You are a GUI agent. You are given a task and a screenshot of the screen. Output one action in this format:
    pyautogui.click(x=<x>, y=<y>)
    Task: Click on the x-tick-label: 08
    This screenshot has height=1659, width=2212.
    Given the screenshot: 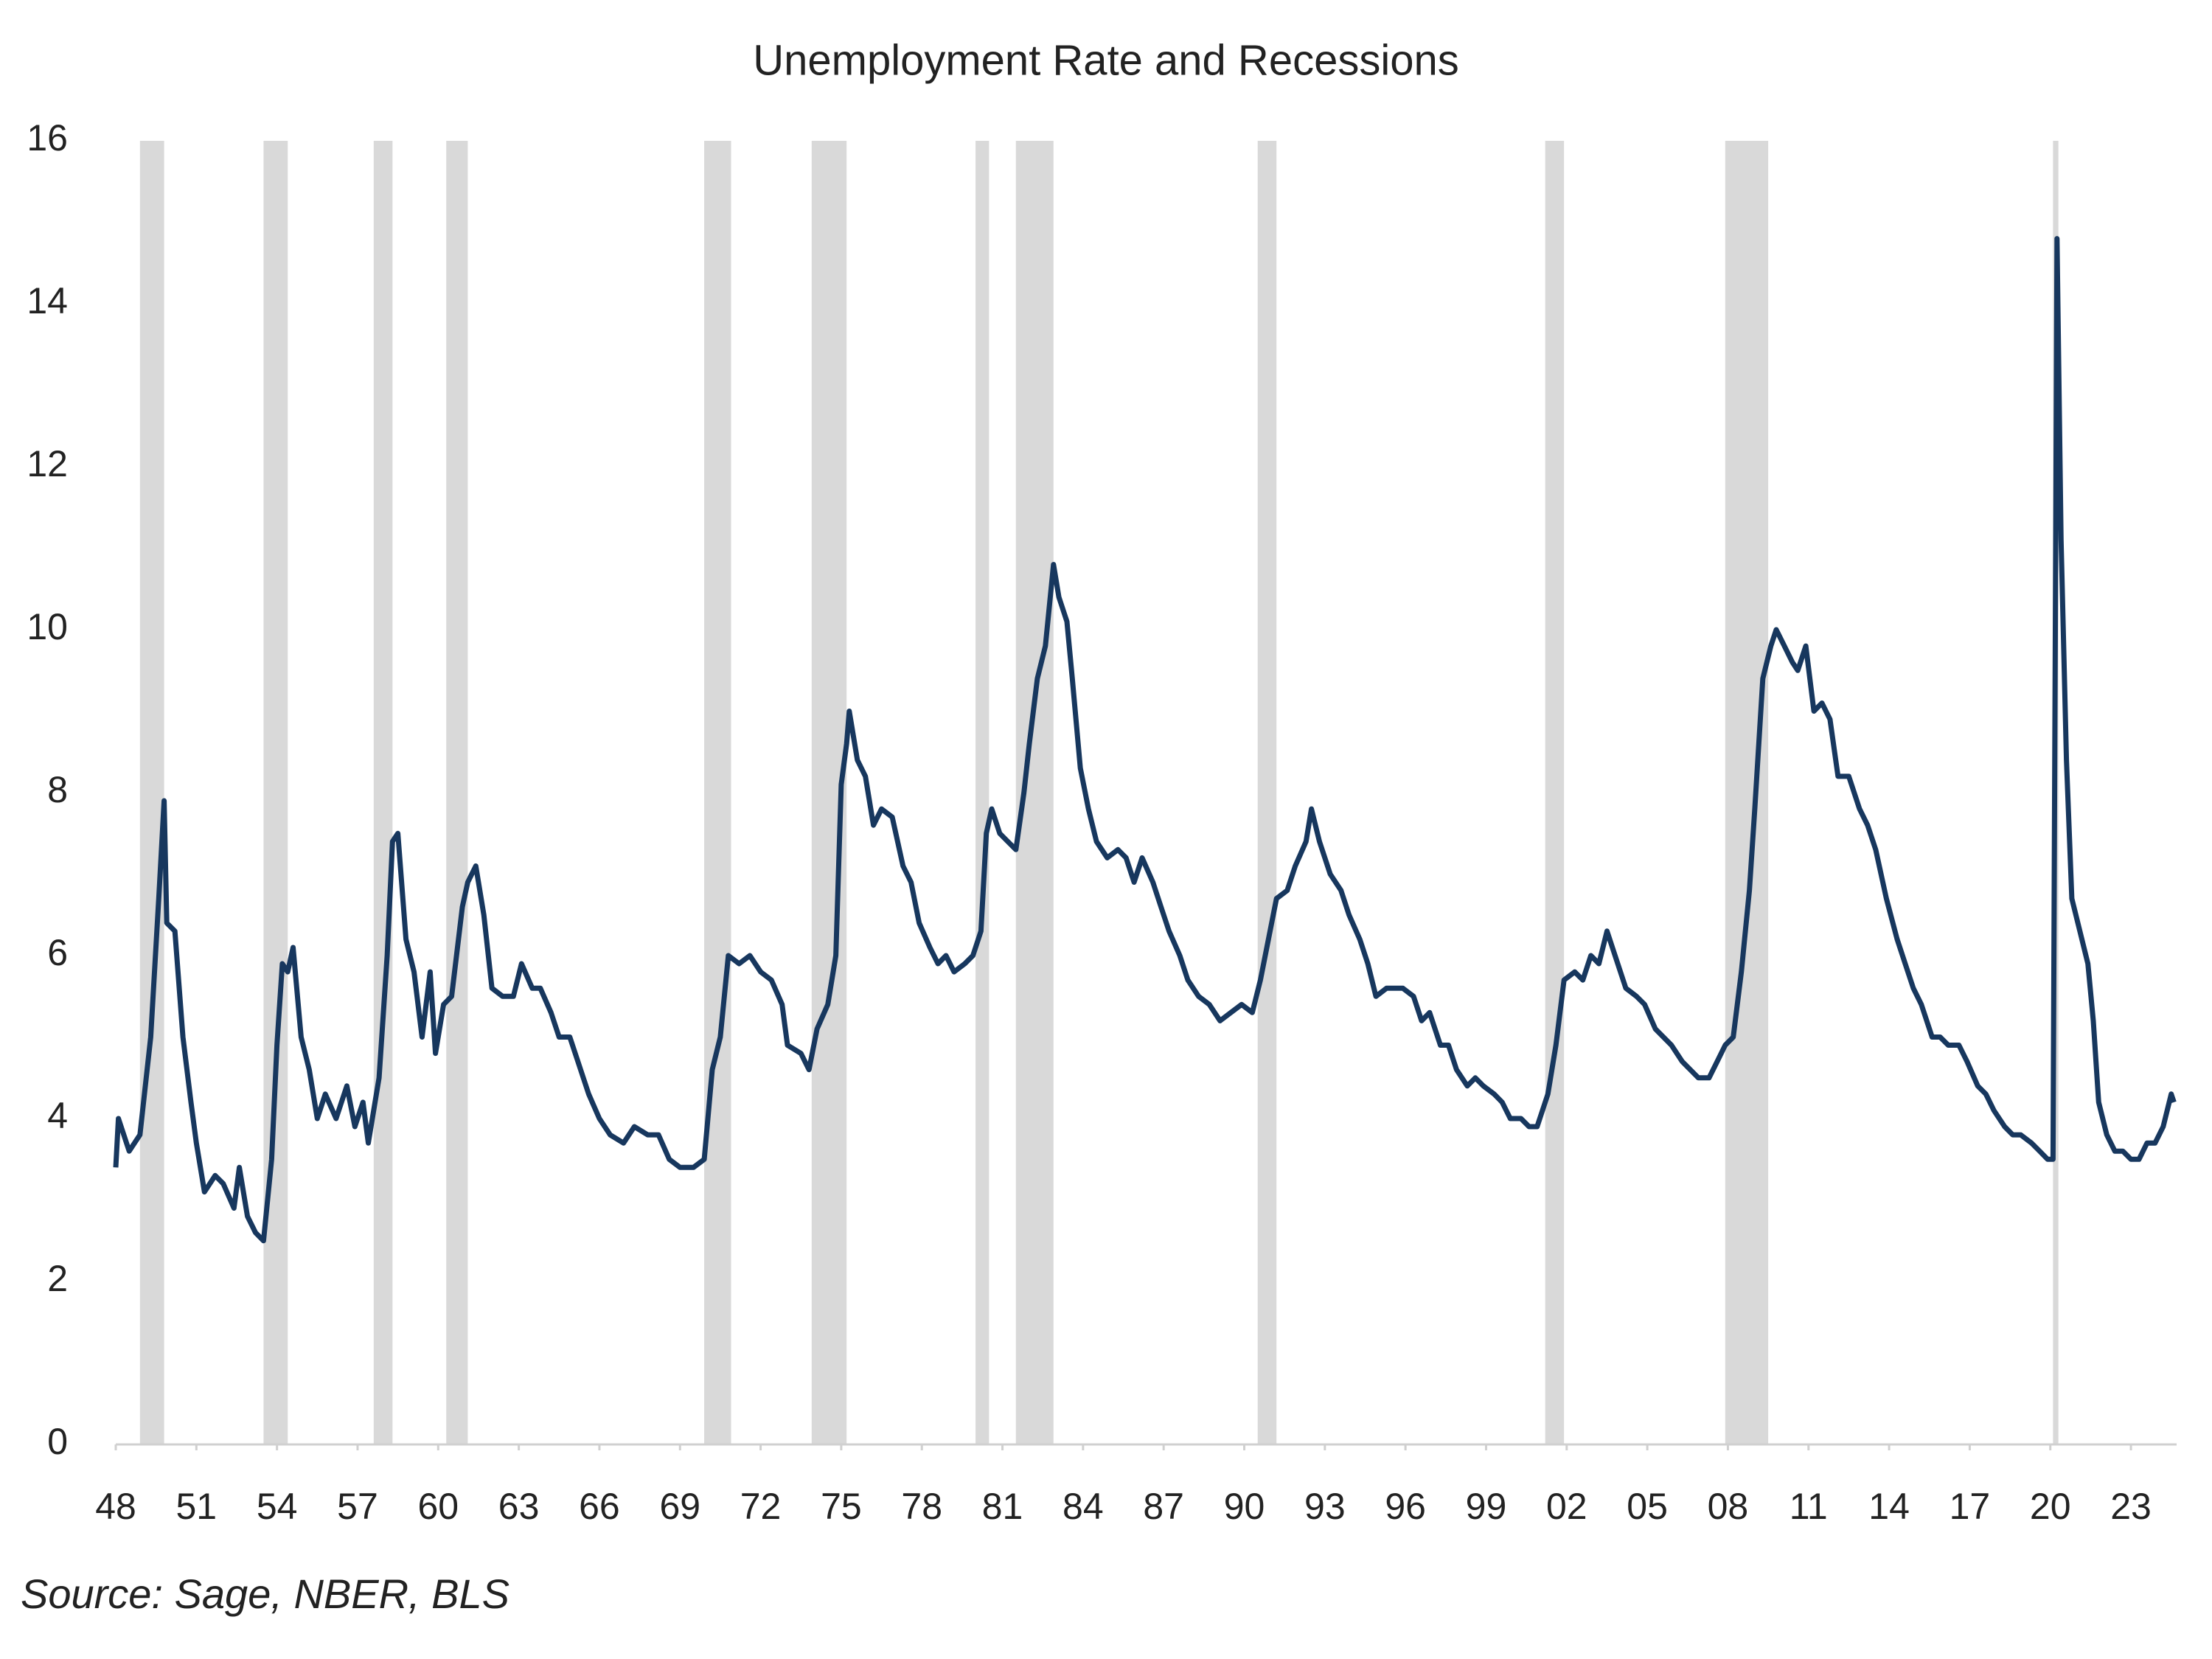 What is the action you would take?
    pyautogui.click(x=1728, y=1506)
    